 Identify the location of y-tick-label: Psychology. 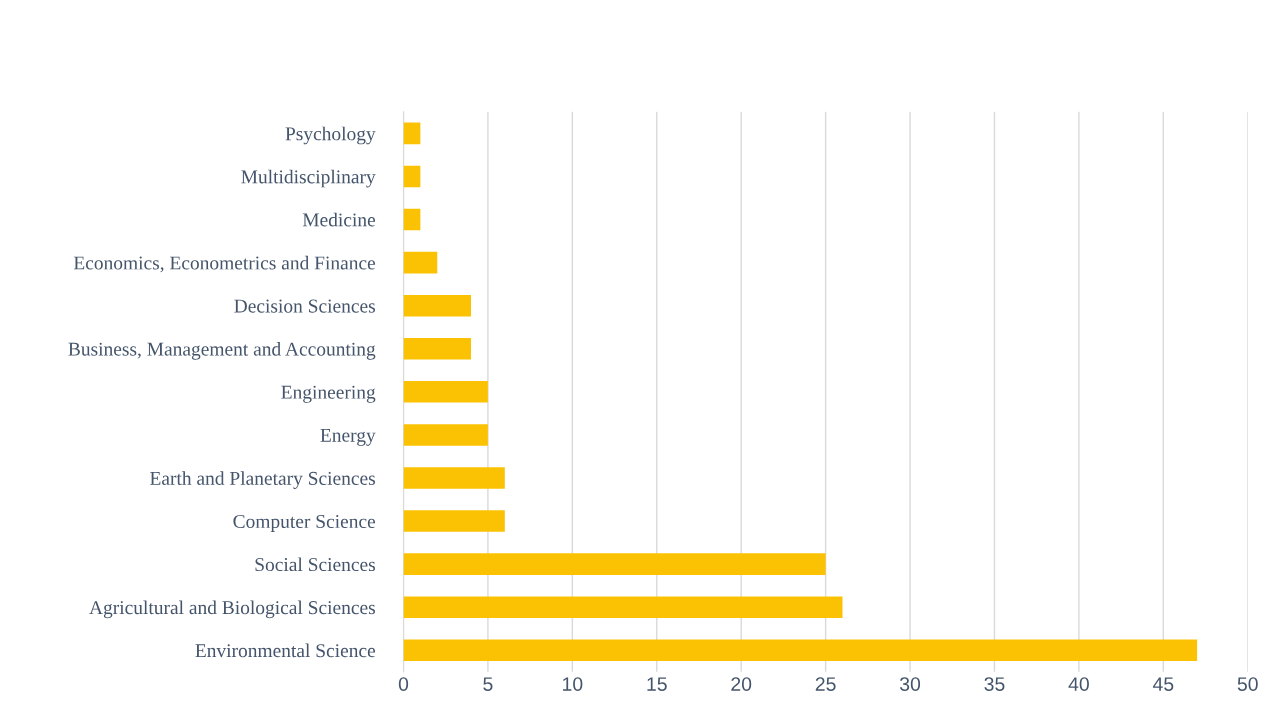
(330, 135).